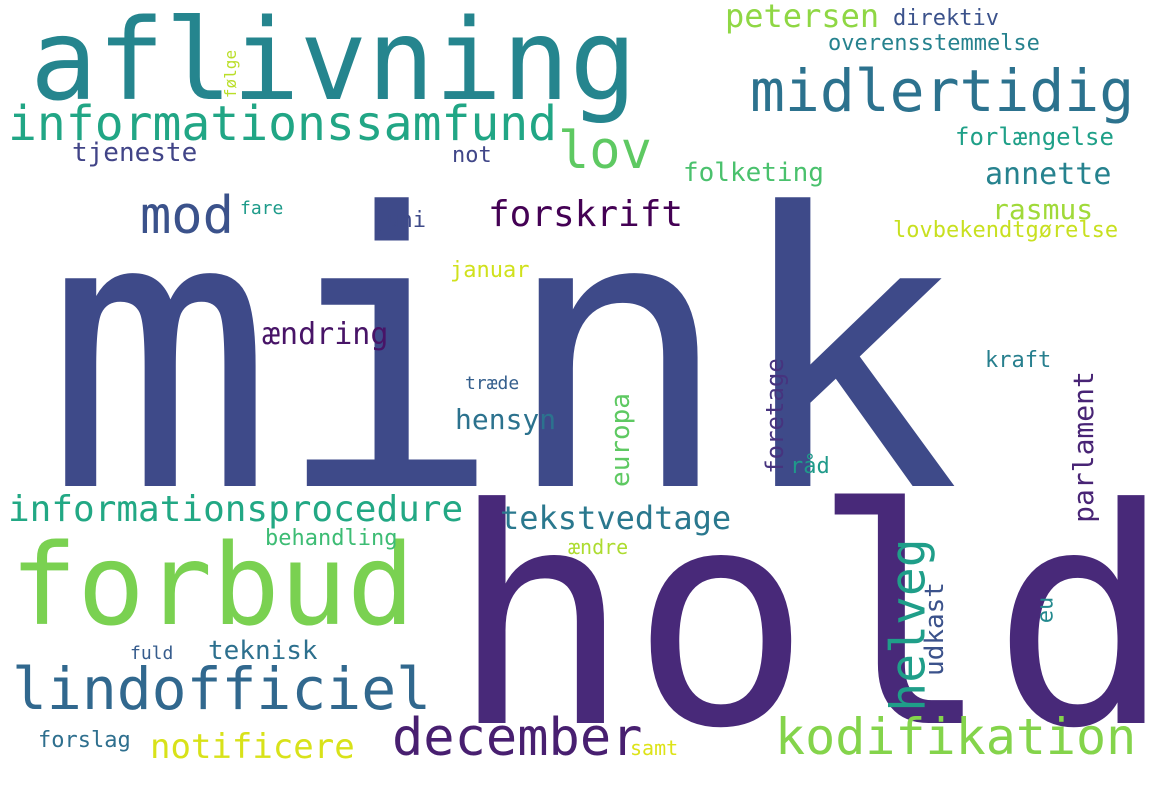 This screenshot has width=1155, height=794. I want to click on word-behandling: behandling, so click(331, 538).